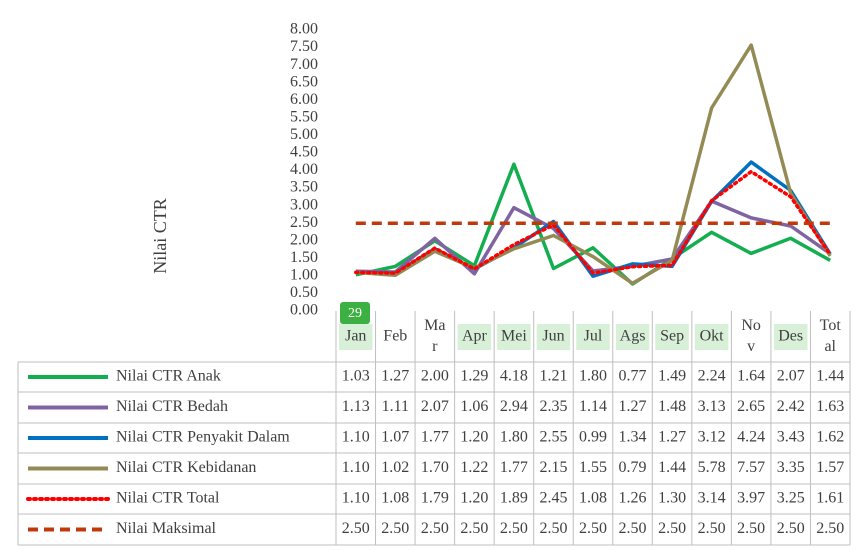  What do you see at coordinates (712, 376) in the screenshot?
I see `data-label: 2.24` at bounding box center [712, 376].